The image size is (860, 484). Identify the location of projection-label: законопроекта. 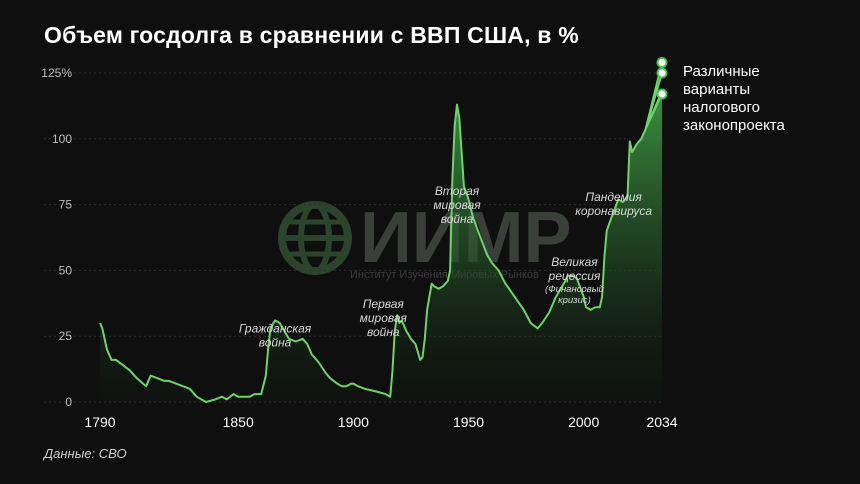
(734, 125).